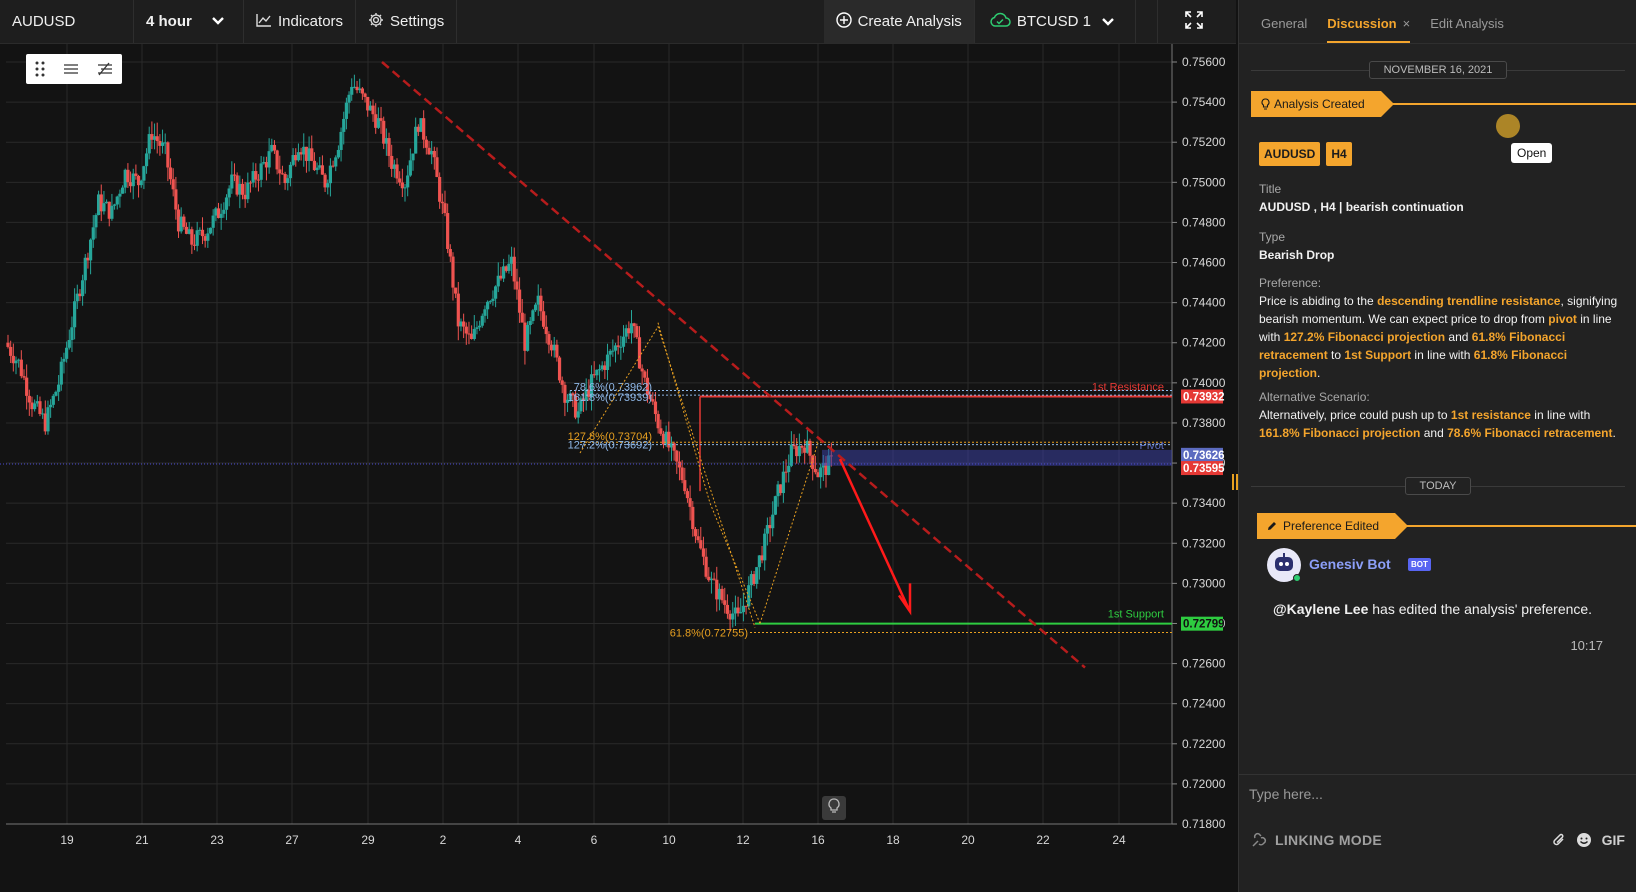  I want to click on highlight-segment: 61.8% Fibonacci retracement, so click(1412, 346).